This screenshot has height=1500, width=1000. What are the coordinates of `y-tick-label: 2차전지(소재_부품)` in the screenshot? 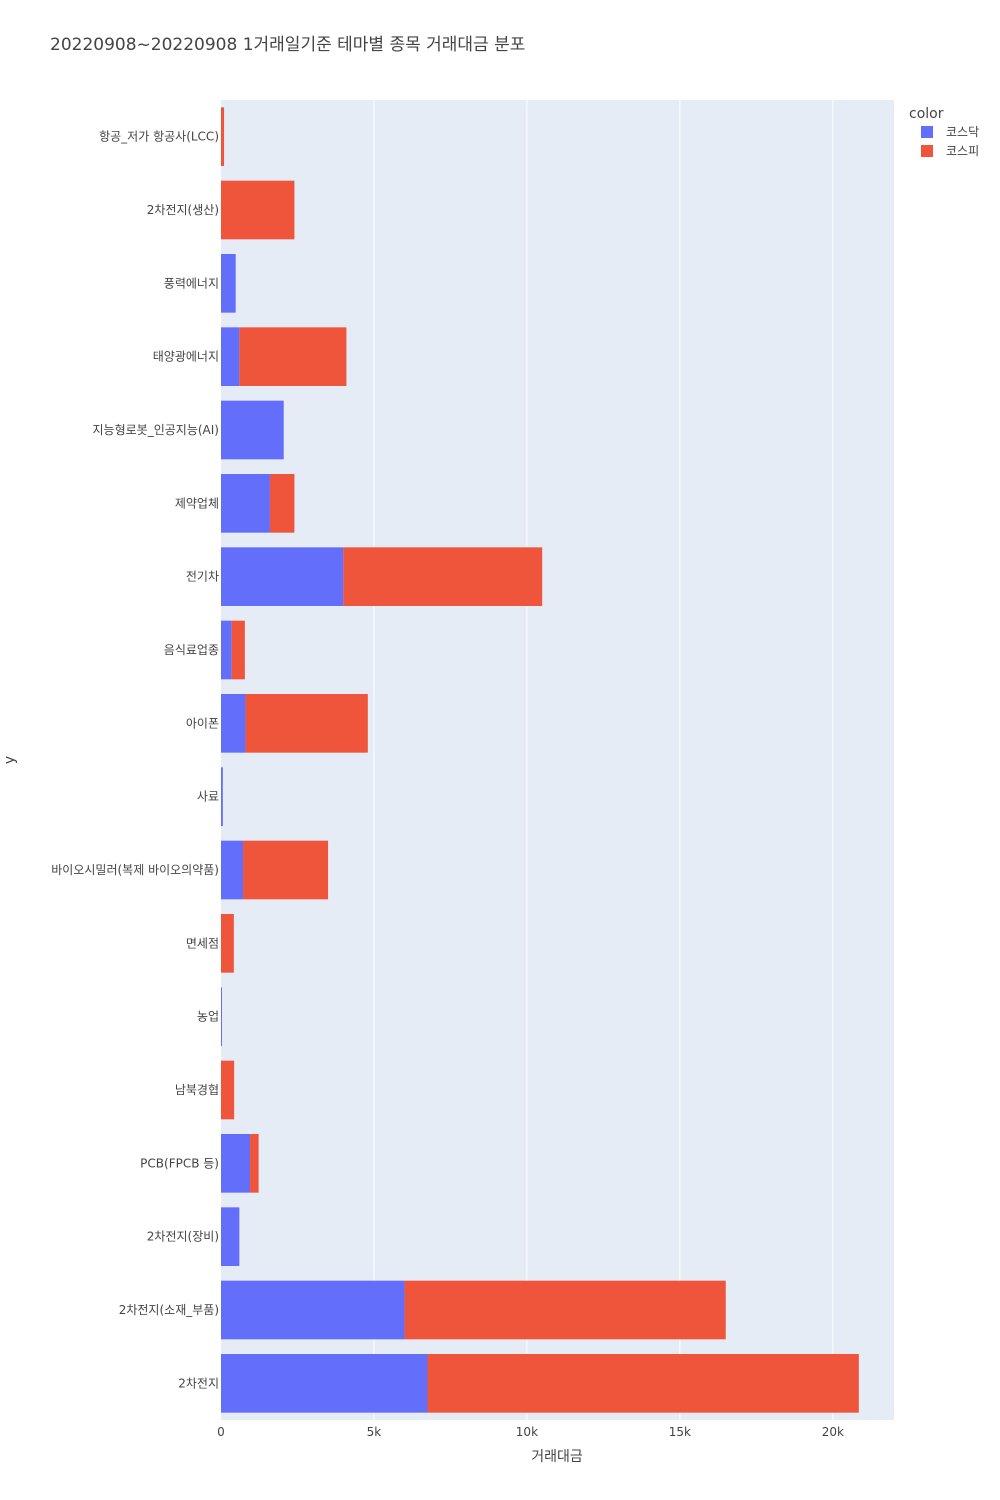 It's located at (169, 1310).